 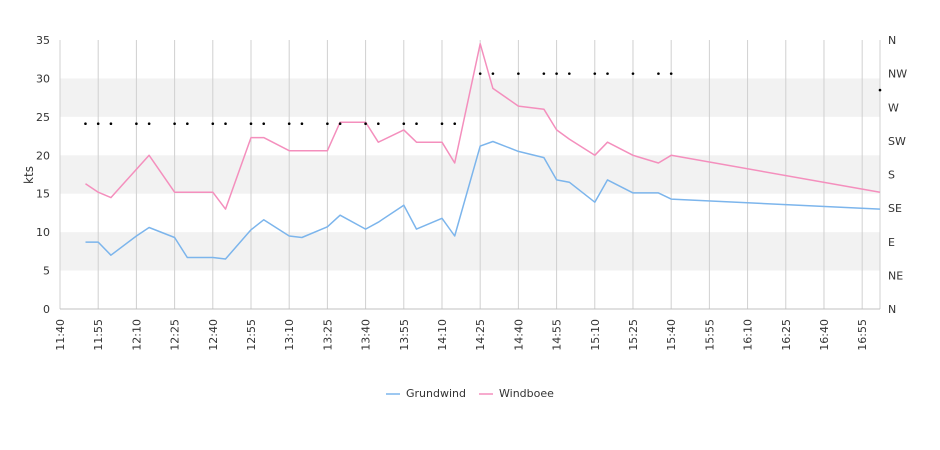 I want to click on x-tick-label: 13:25, so click(x=327, y=335).